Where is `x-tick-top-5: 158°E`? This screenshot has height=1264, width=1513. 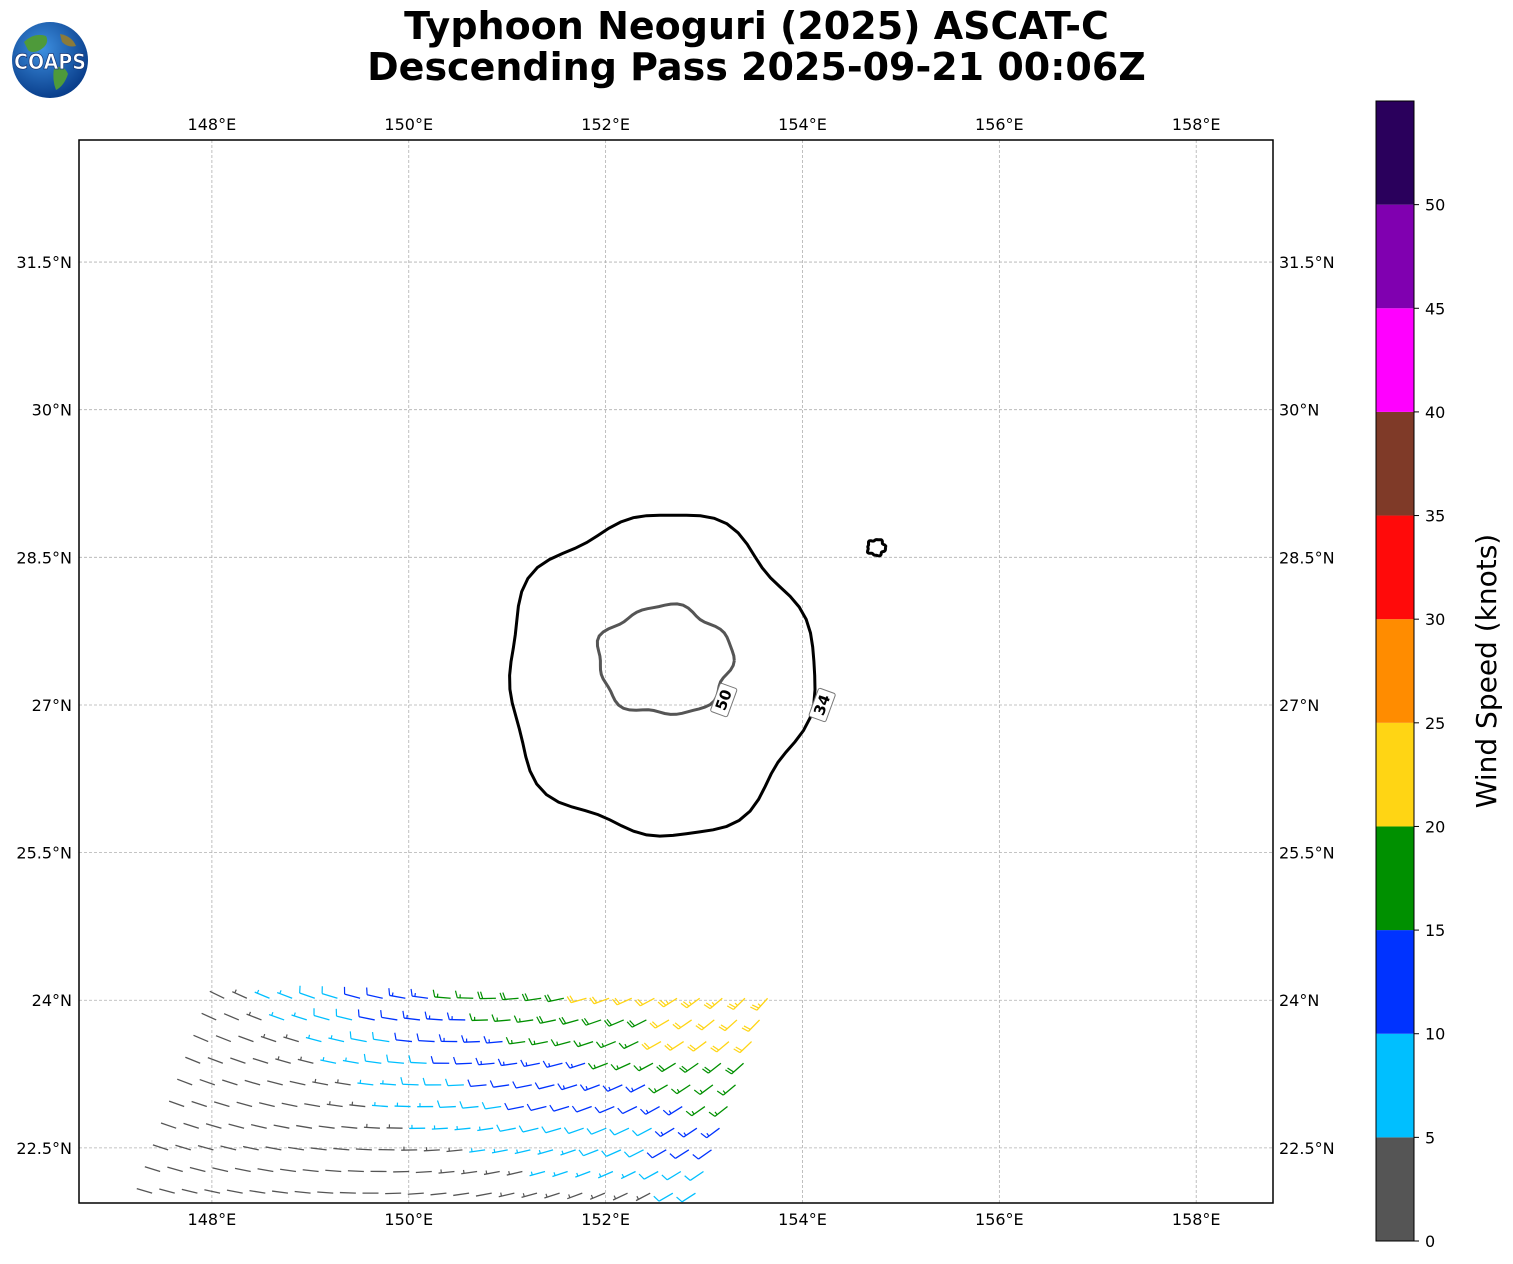 x-tick-top-5: 158°E is located at coordinates (1196, 124).